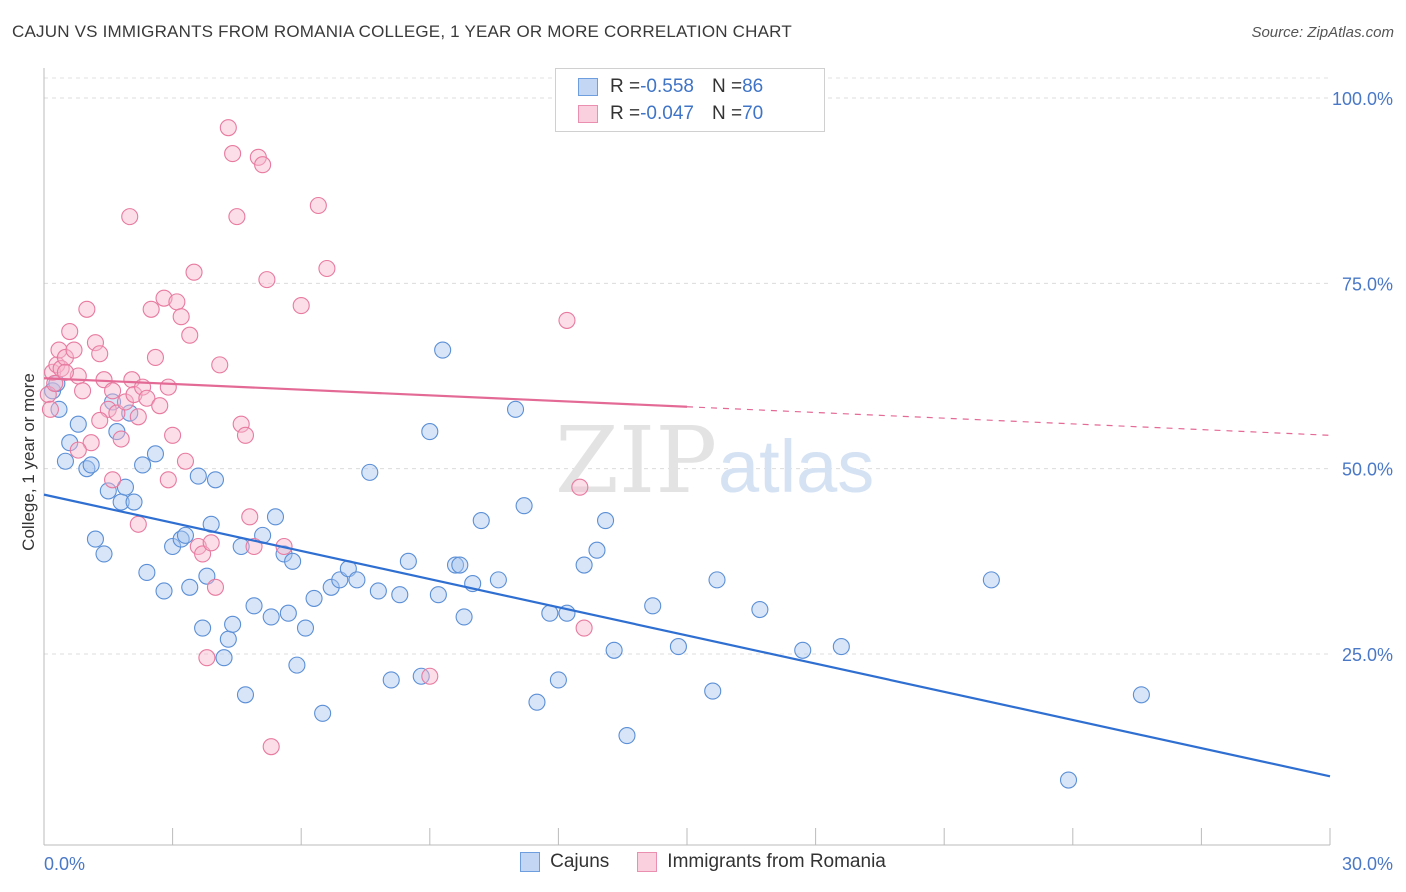  Describe the element at coordinates (753, 113) in the screenshot. I see `legend-n-value: 70` at that location.